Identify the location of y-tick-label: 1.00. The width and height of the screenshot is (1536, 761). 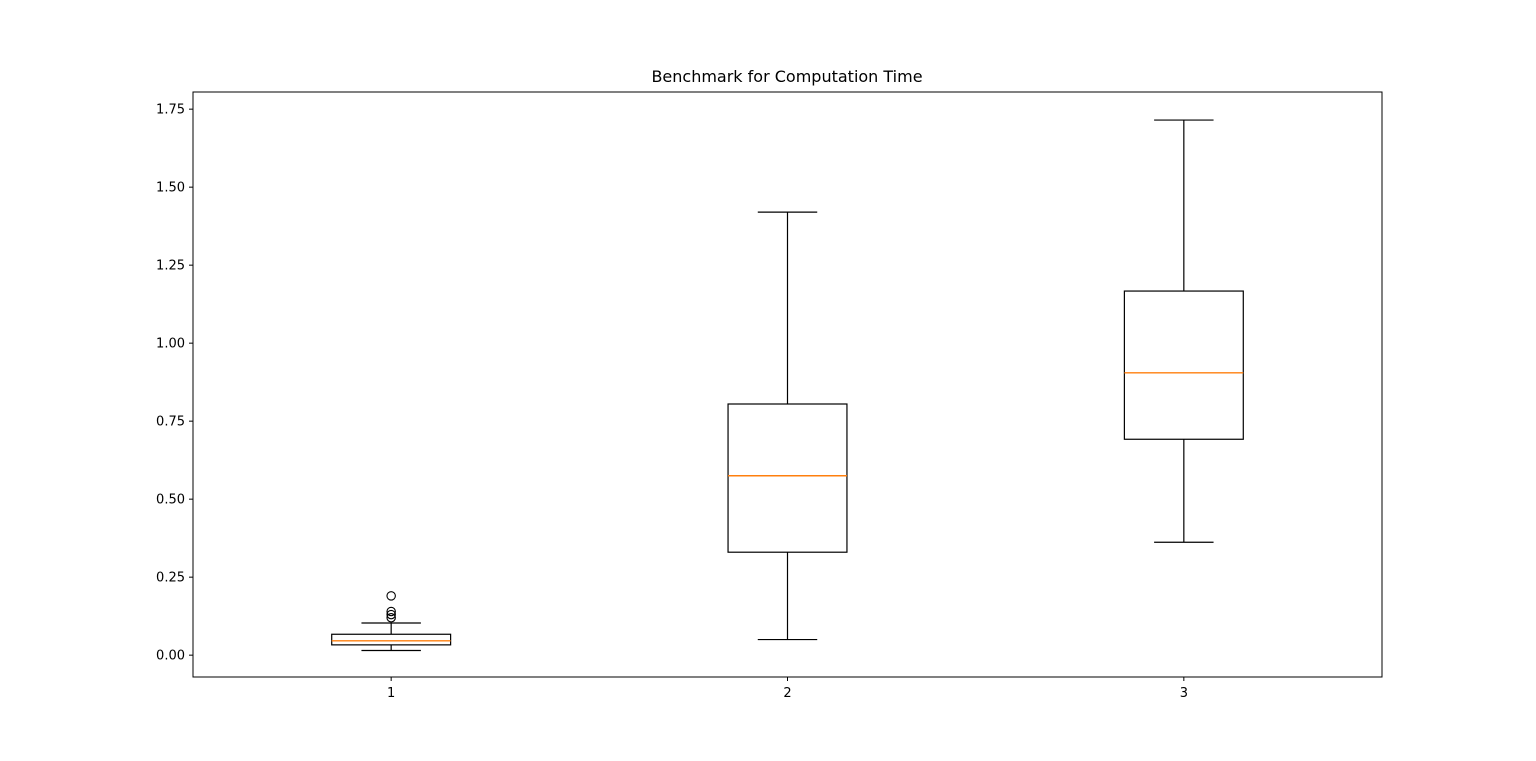
(170, 344).